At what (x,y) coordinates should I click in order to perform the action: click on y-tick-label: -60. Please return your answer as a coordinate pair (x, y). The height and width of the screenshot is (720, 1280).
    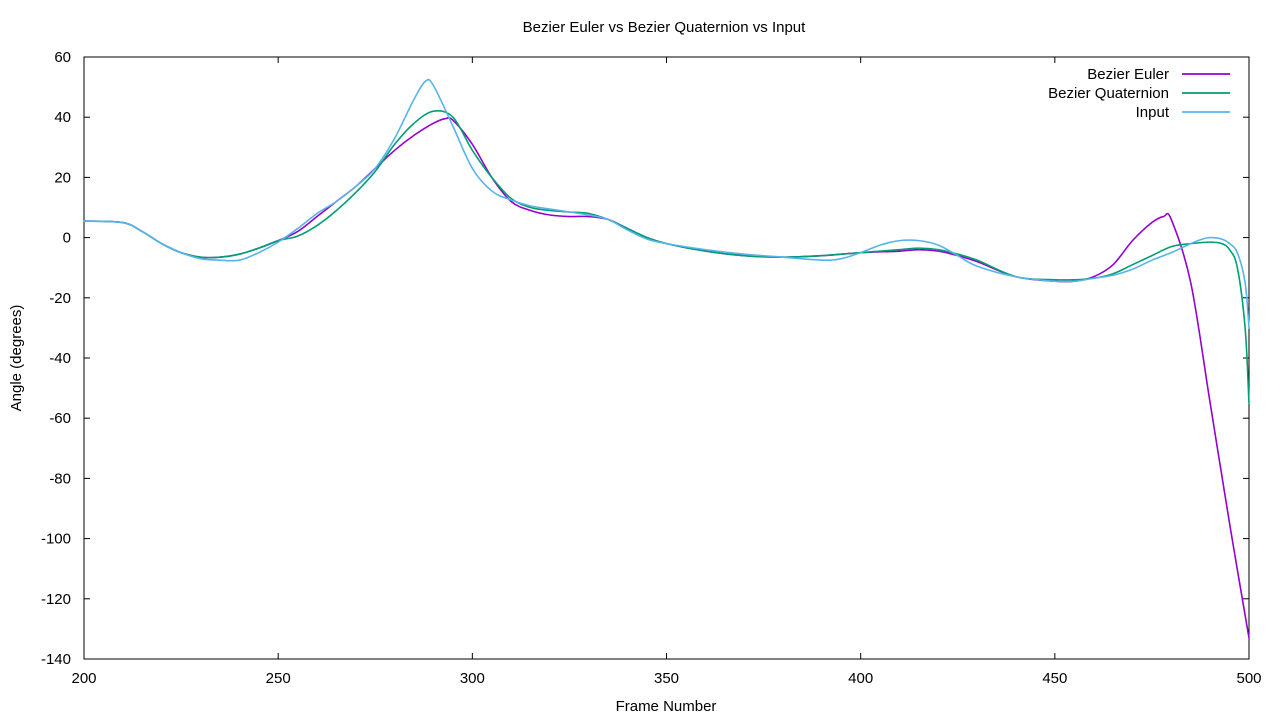
    Looking at the image, I should click on (60, 418).